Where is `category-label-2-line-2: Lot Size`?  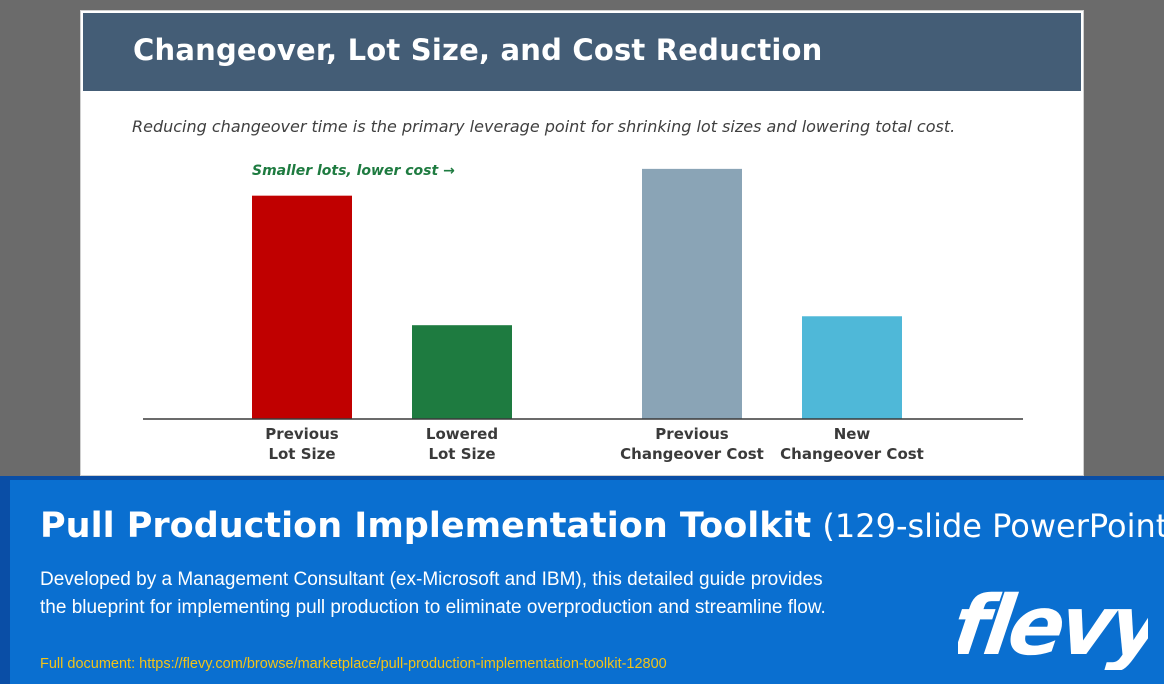
category-label-2-line-2: Lot Size is located at coordinates (461, 454).